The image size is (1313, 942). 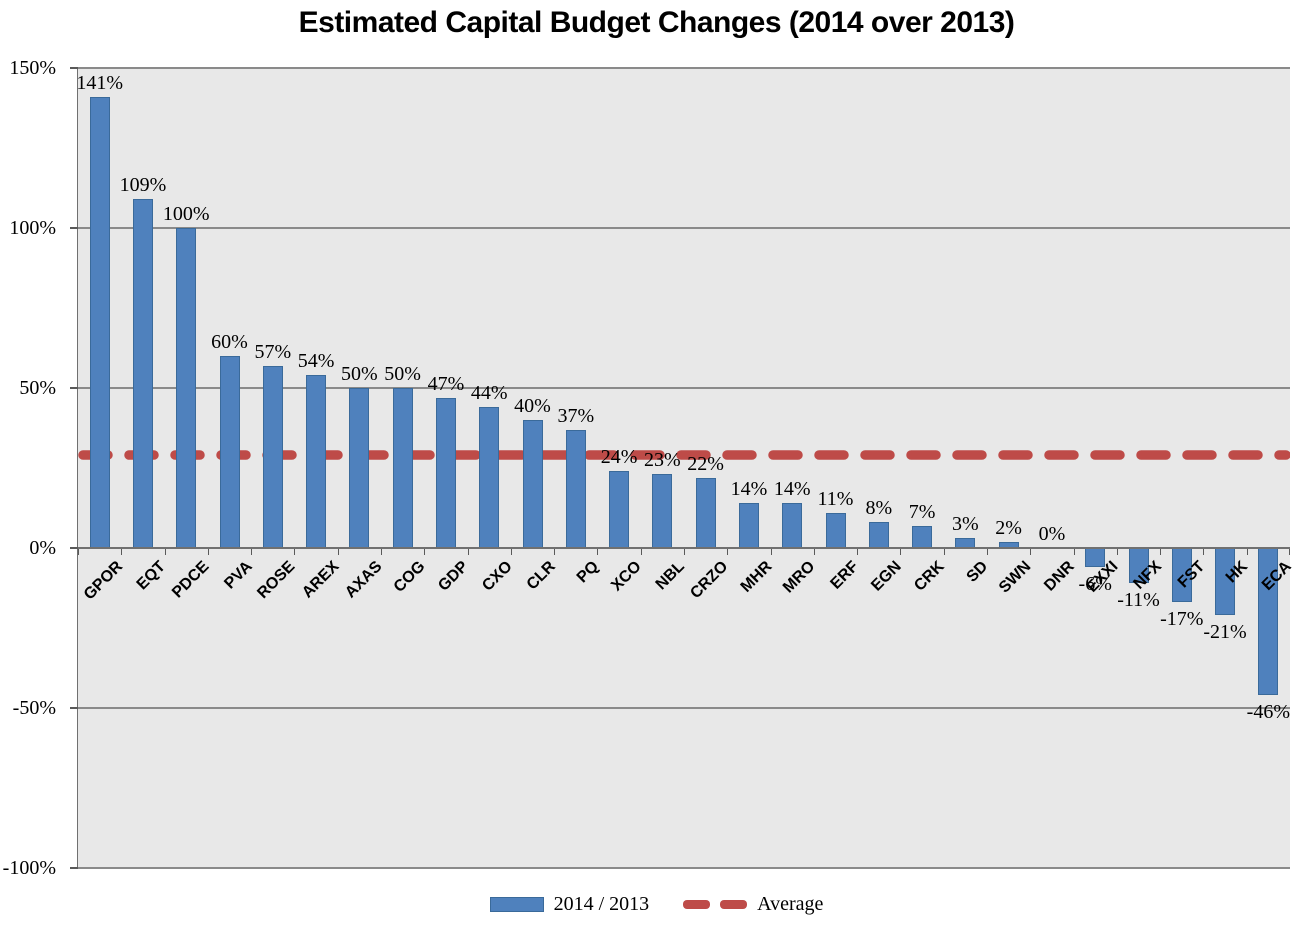 What do you see at coordinates (446, 383) in the screenshot?
I see `bar-value-label: 47%` at bounding box center [446, 383].